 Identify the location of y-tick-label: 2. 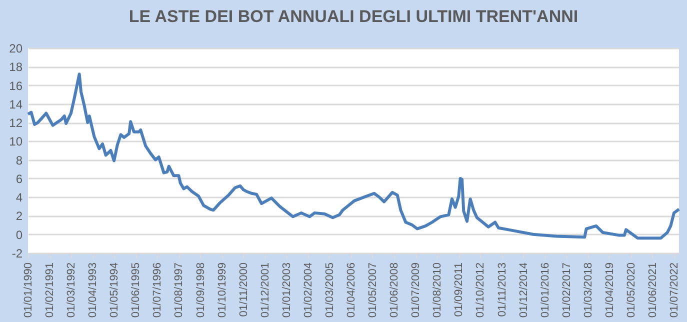
(19, 216).